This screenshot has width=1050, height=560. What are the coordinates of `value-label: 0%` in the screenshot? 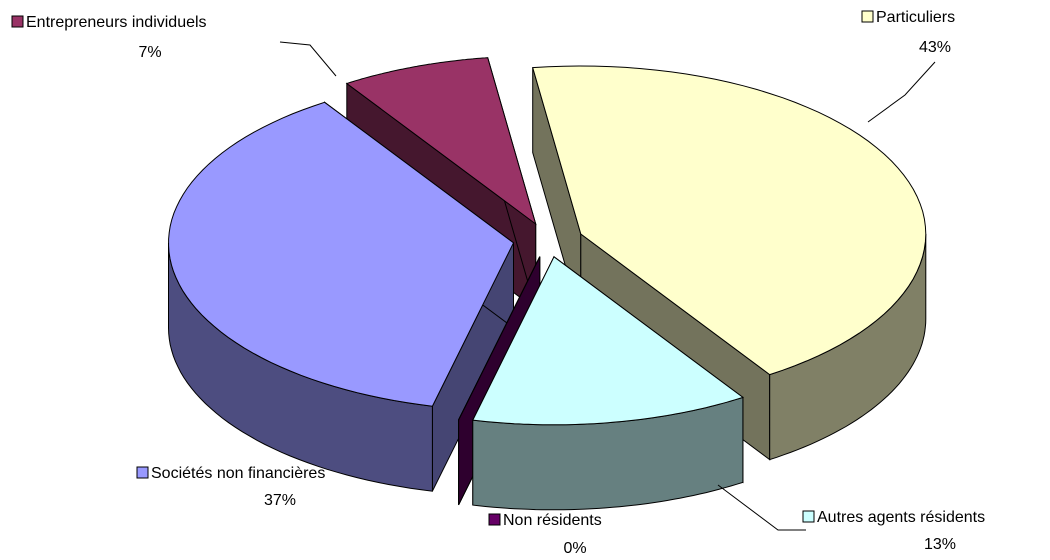 It's located at (574, 548).